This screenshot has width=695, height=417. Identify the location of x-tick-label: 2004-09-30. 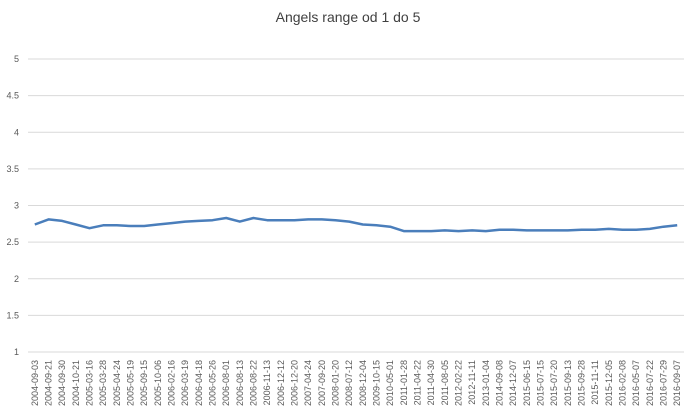
(62, 383).